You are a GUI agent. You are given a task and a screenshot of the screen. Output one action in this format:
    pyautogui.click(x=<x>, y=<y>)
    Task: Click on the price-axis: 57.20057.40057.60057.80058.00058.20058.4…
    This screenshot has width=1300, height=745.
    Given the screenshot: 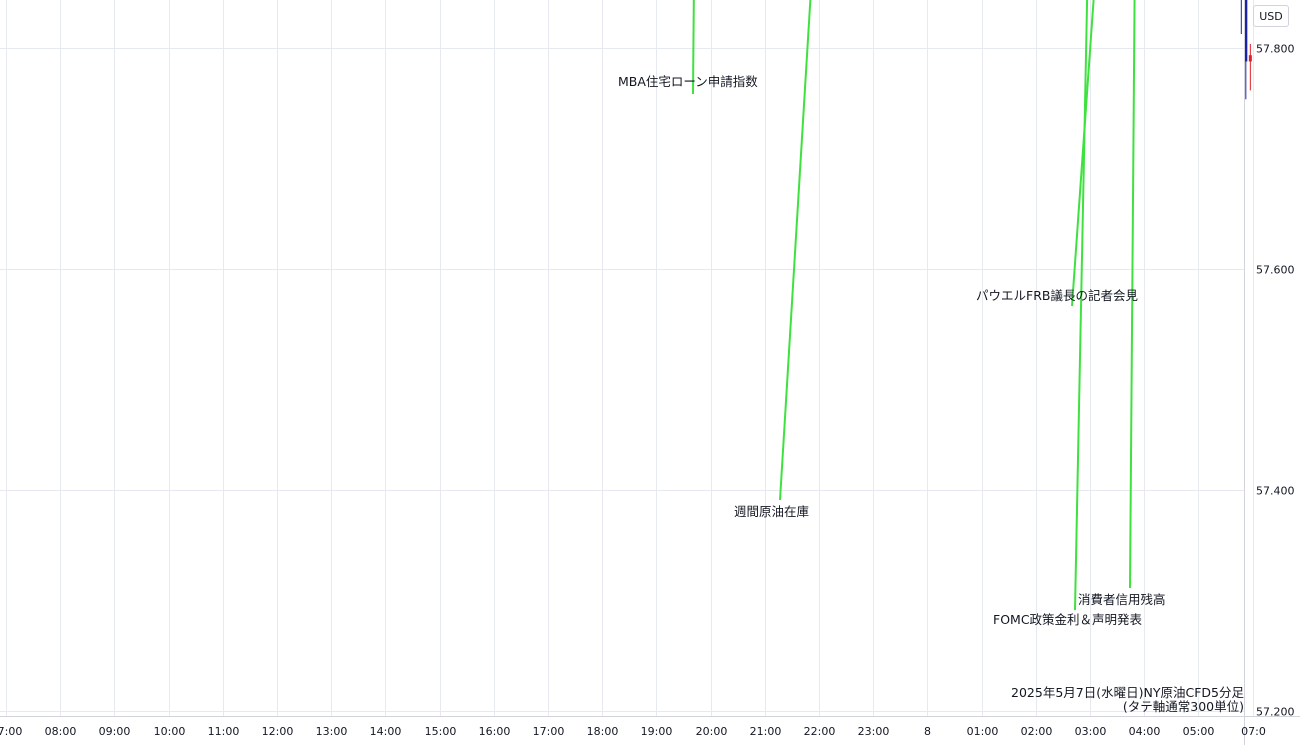 What is the action you would take?
    pyautogui.click(x=1275, y=381)
    